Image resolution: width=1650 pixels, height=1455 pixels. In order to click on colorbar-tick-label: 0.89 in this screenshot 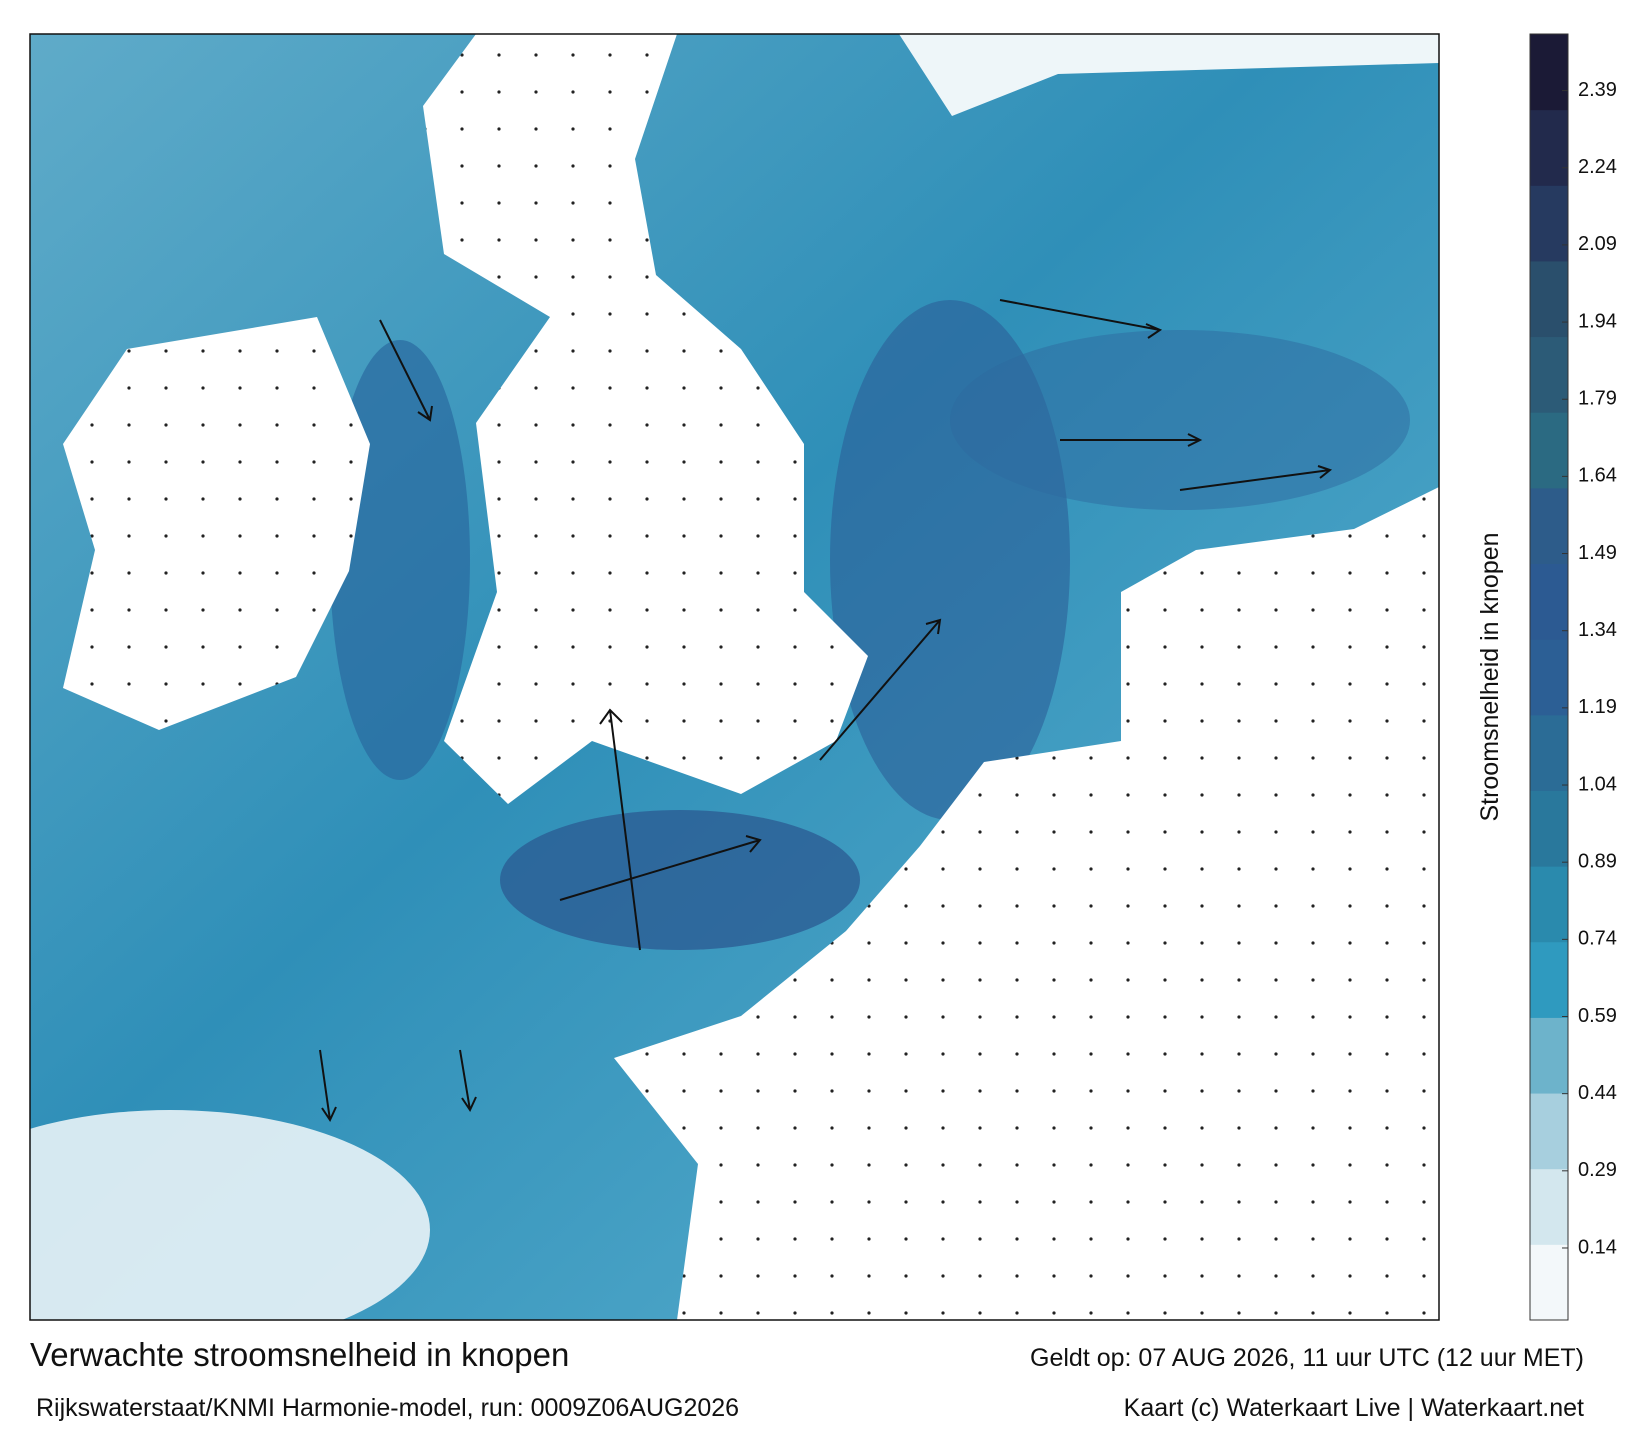, I will do `click(1597, 861)`.